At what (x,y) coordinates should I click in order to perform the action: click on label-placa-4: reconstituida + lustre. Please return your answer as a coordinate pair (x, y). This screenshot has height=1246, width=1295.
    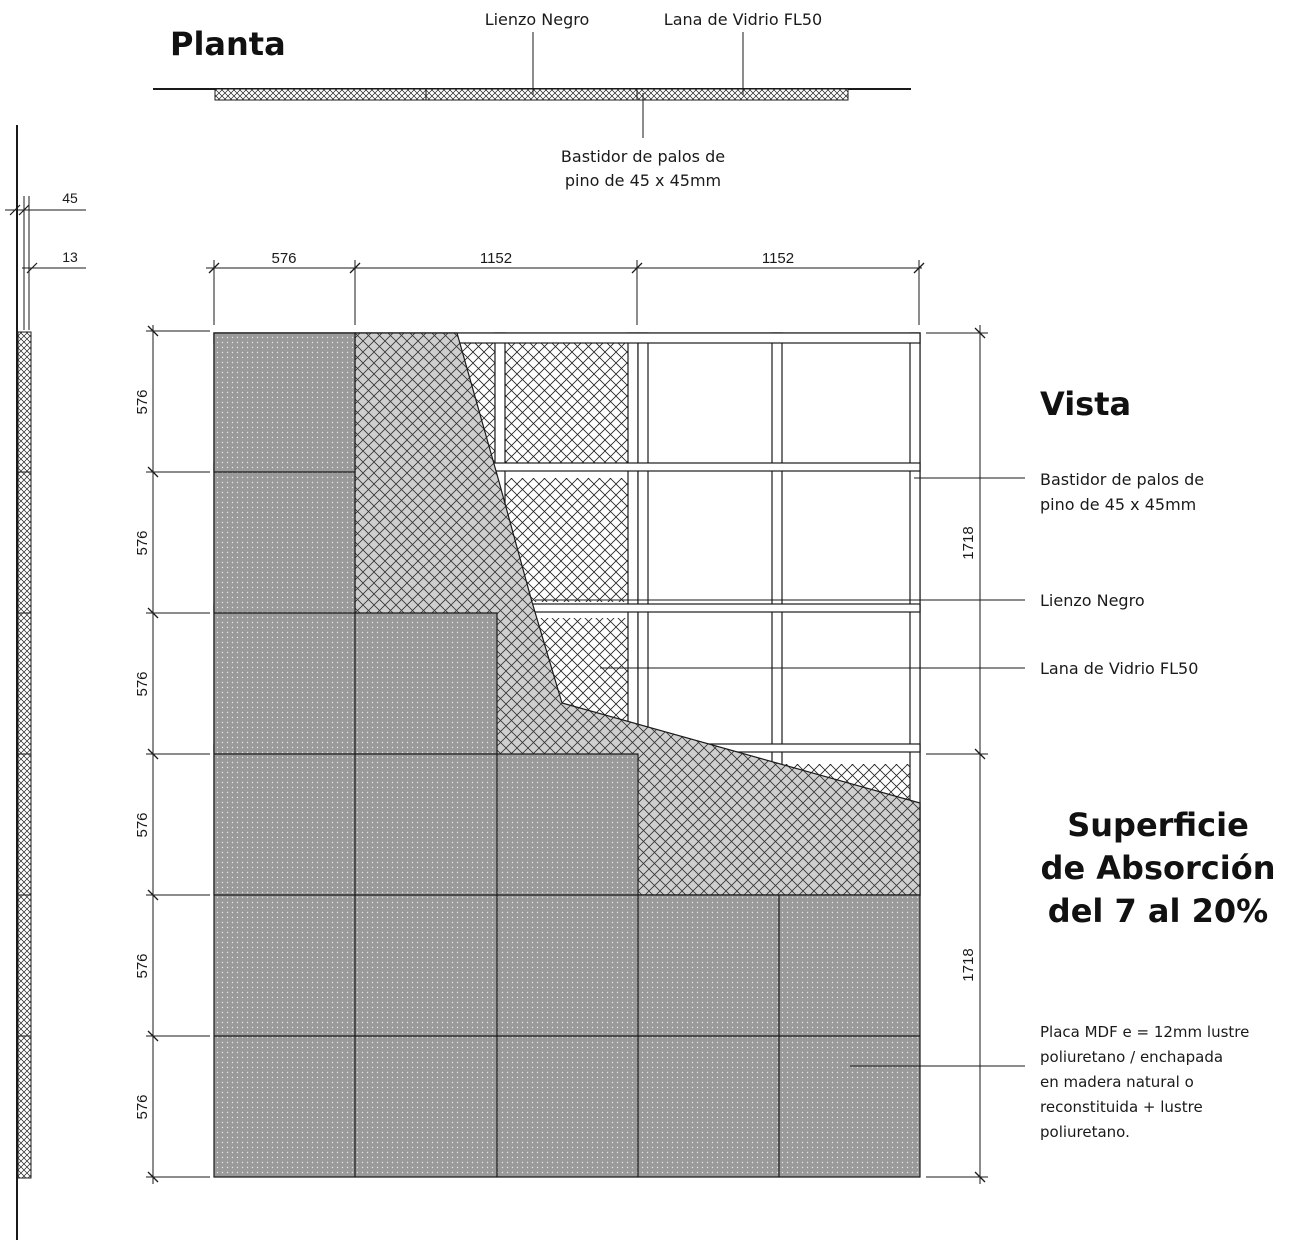
    Looking at the image, I should click on (1121, 1107).